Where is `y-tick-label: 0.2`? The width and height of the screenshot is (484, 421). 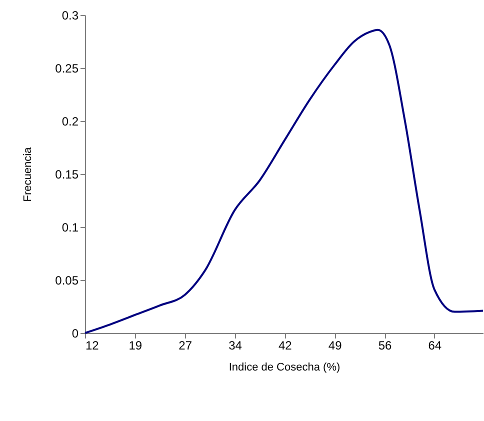
y-tick-label: 0.2 is located at coordinates (70, 121).